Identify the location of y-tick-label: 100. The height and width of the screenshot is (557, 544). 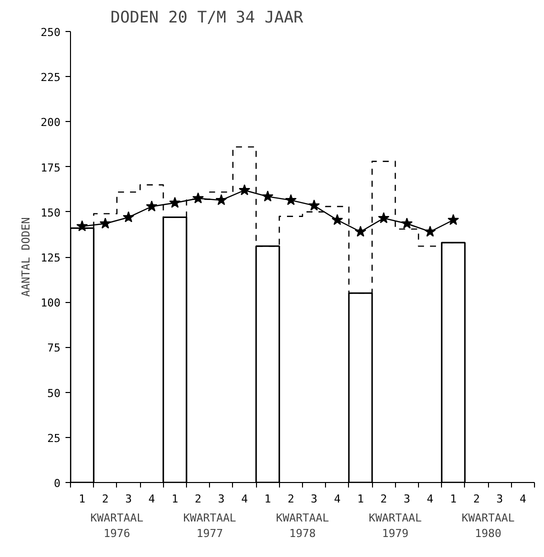
(50, 303).